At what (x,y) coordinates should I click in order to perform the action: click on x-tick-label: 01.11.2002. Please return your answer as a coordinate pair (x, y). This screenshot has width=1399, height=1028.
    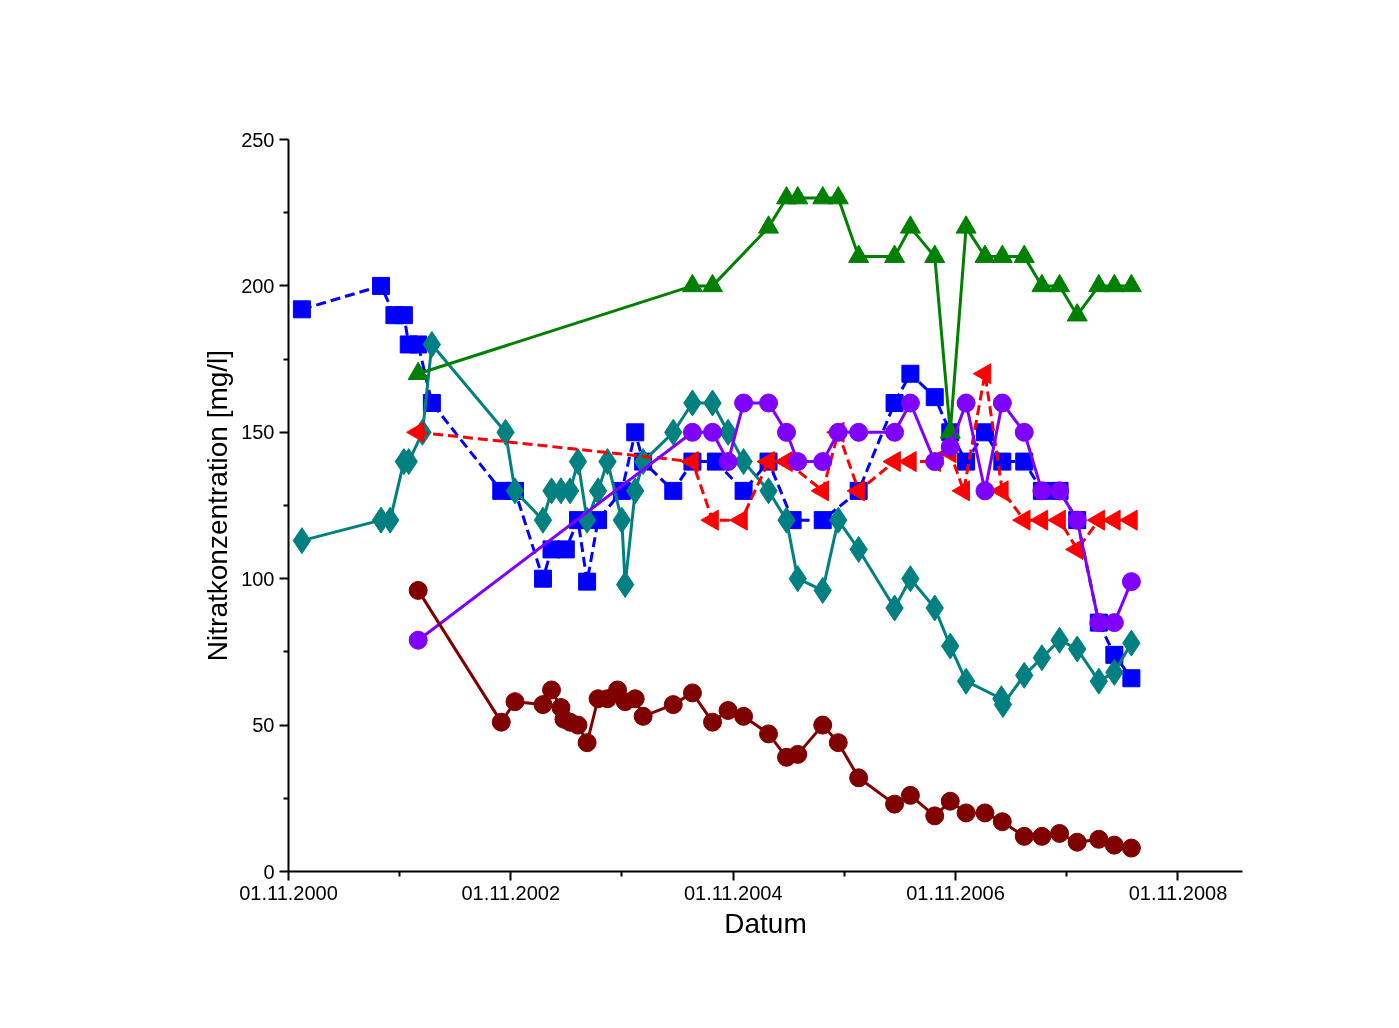
    Looking at the image, I should click on (511, 892).